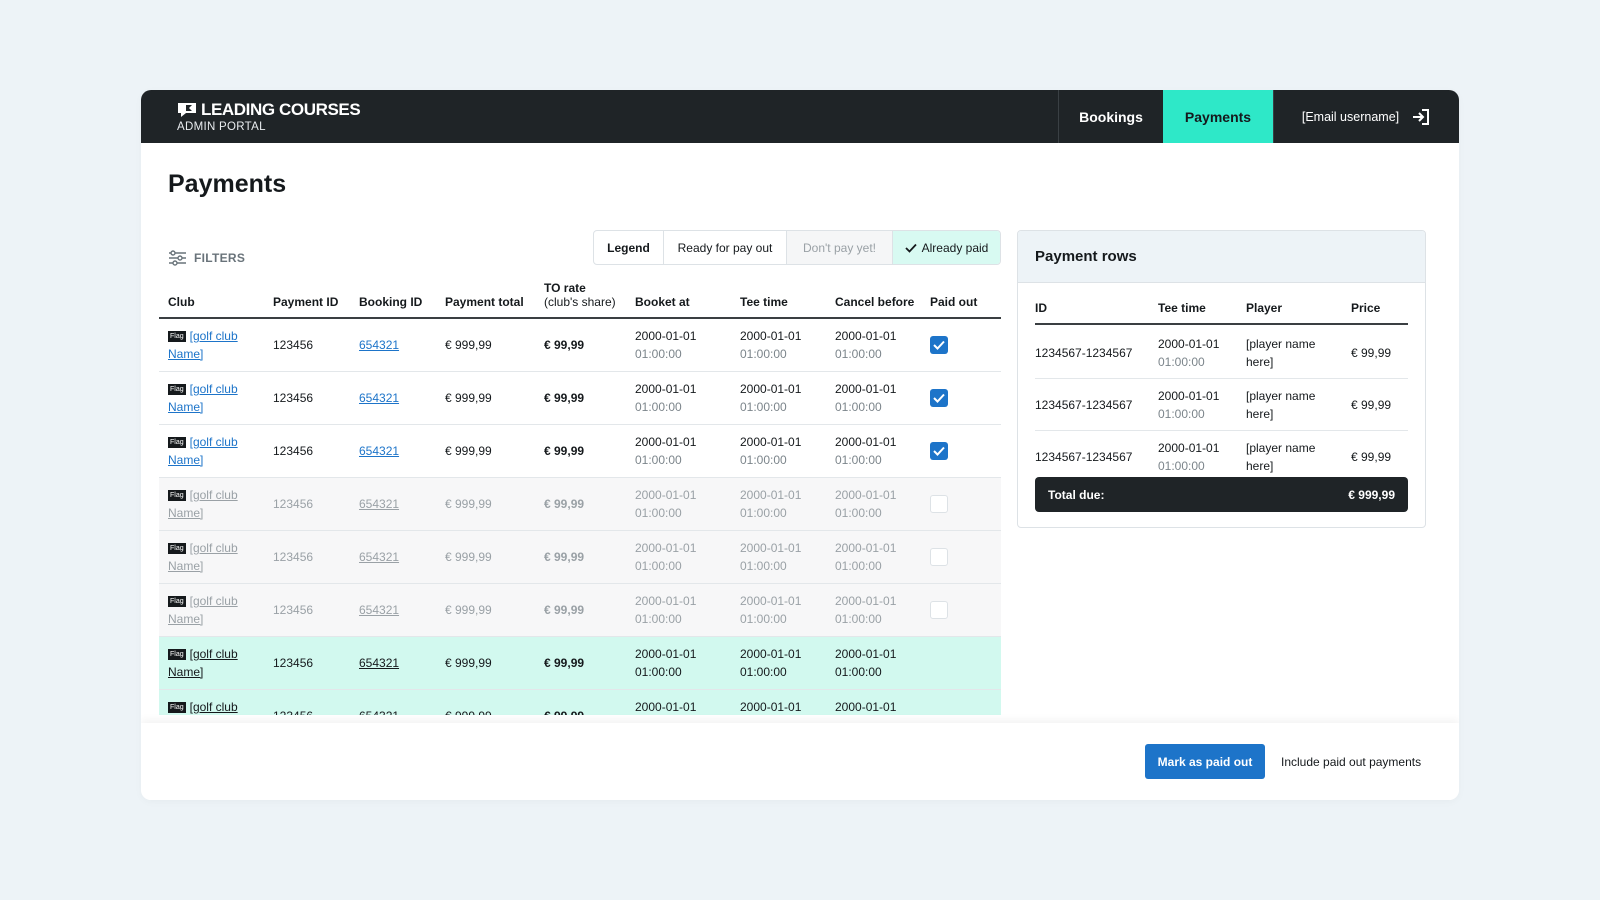 This screenshot has width=1600, height=900. Describe the element at coordinates (1189, 448) in the screenshot. I see `payment-row-tee-date: 2000-01-01` at that location.